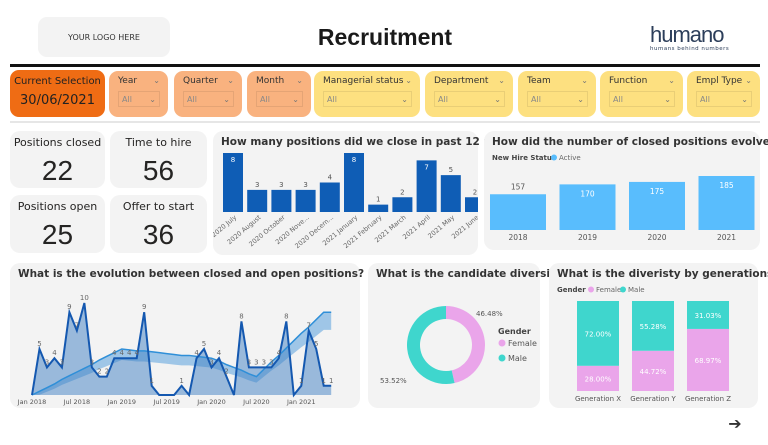 This screenshot has height=445, width=768. I want to click on filter-header: Quarter ⌄, so click(208, 81).